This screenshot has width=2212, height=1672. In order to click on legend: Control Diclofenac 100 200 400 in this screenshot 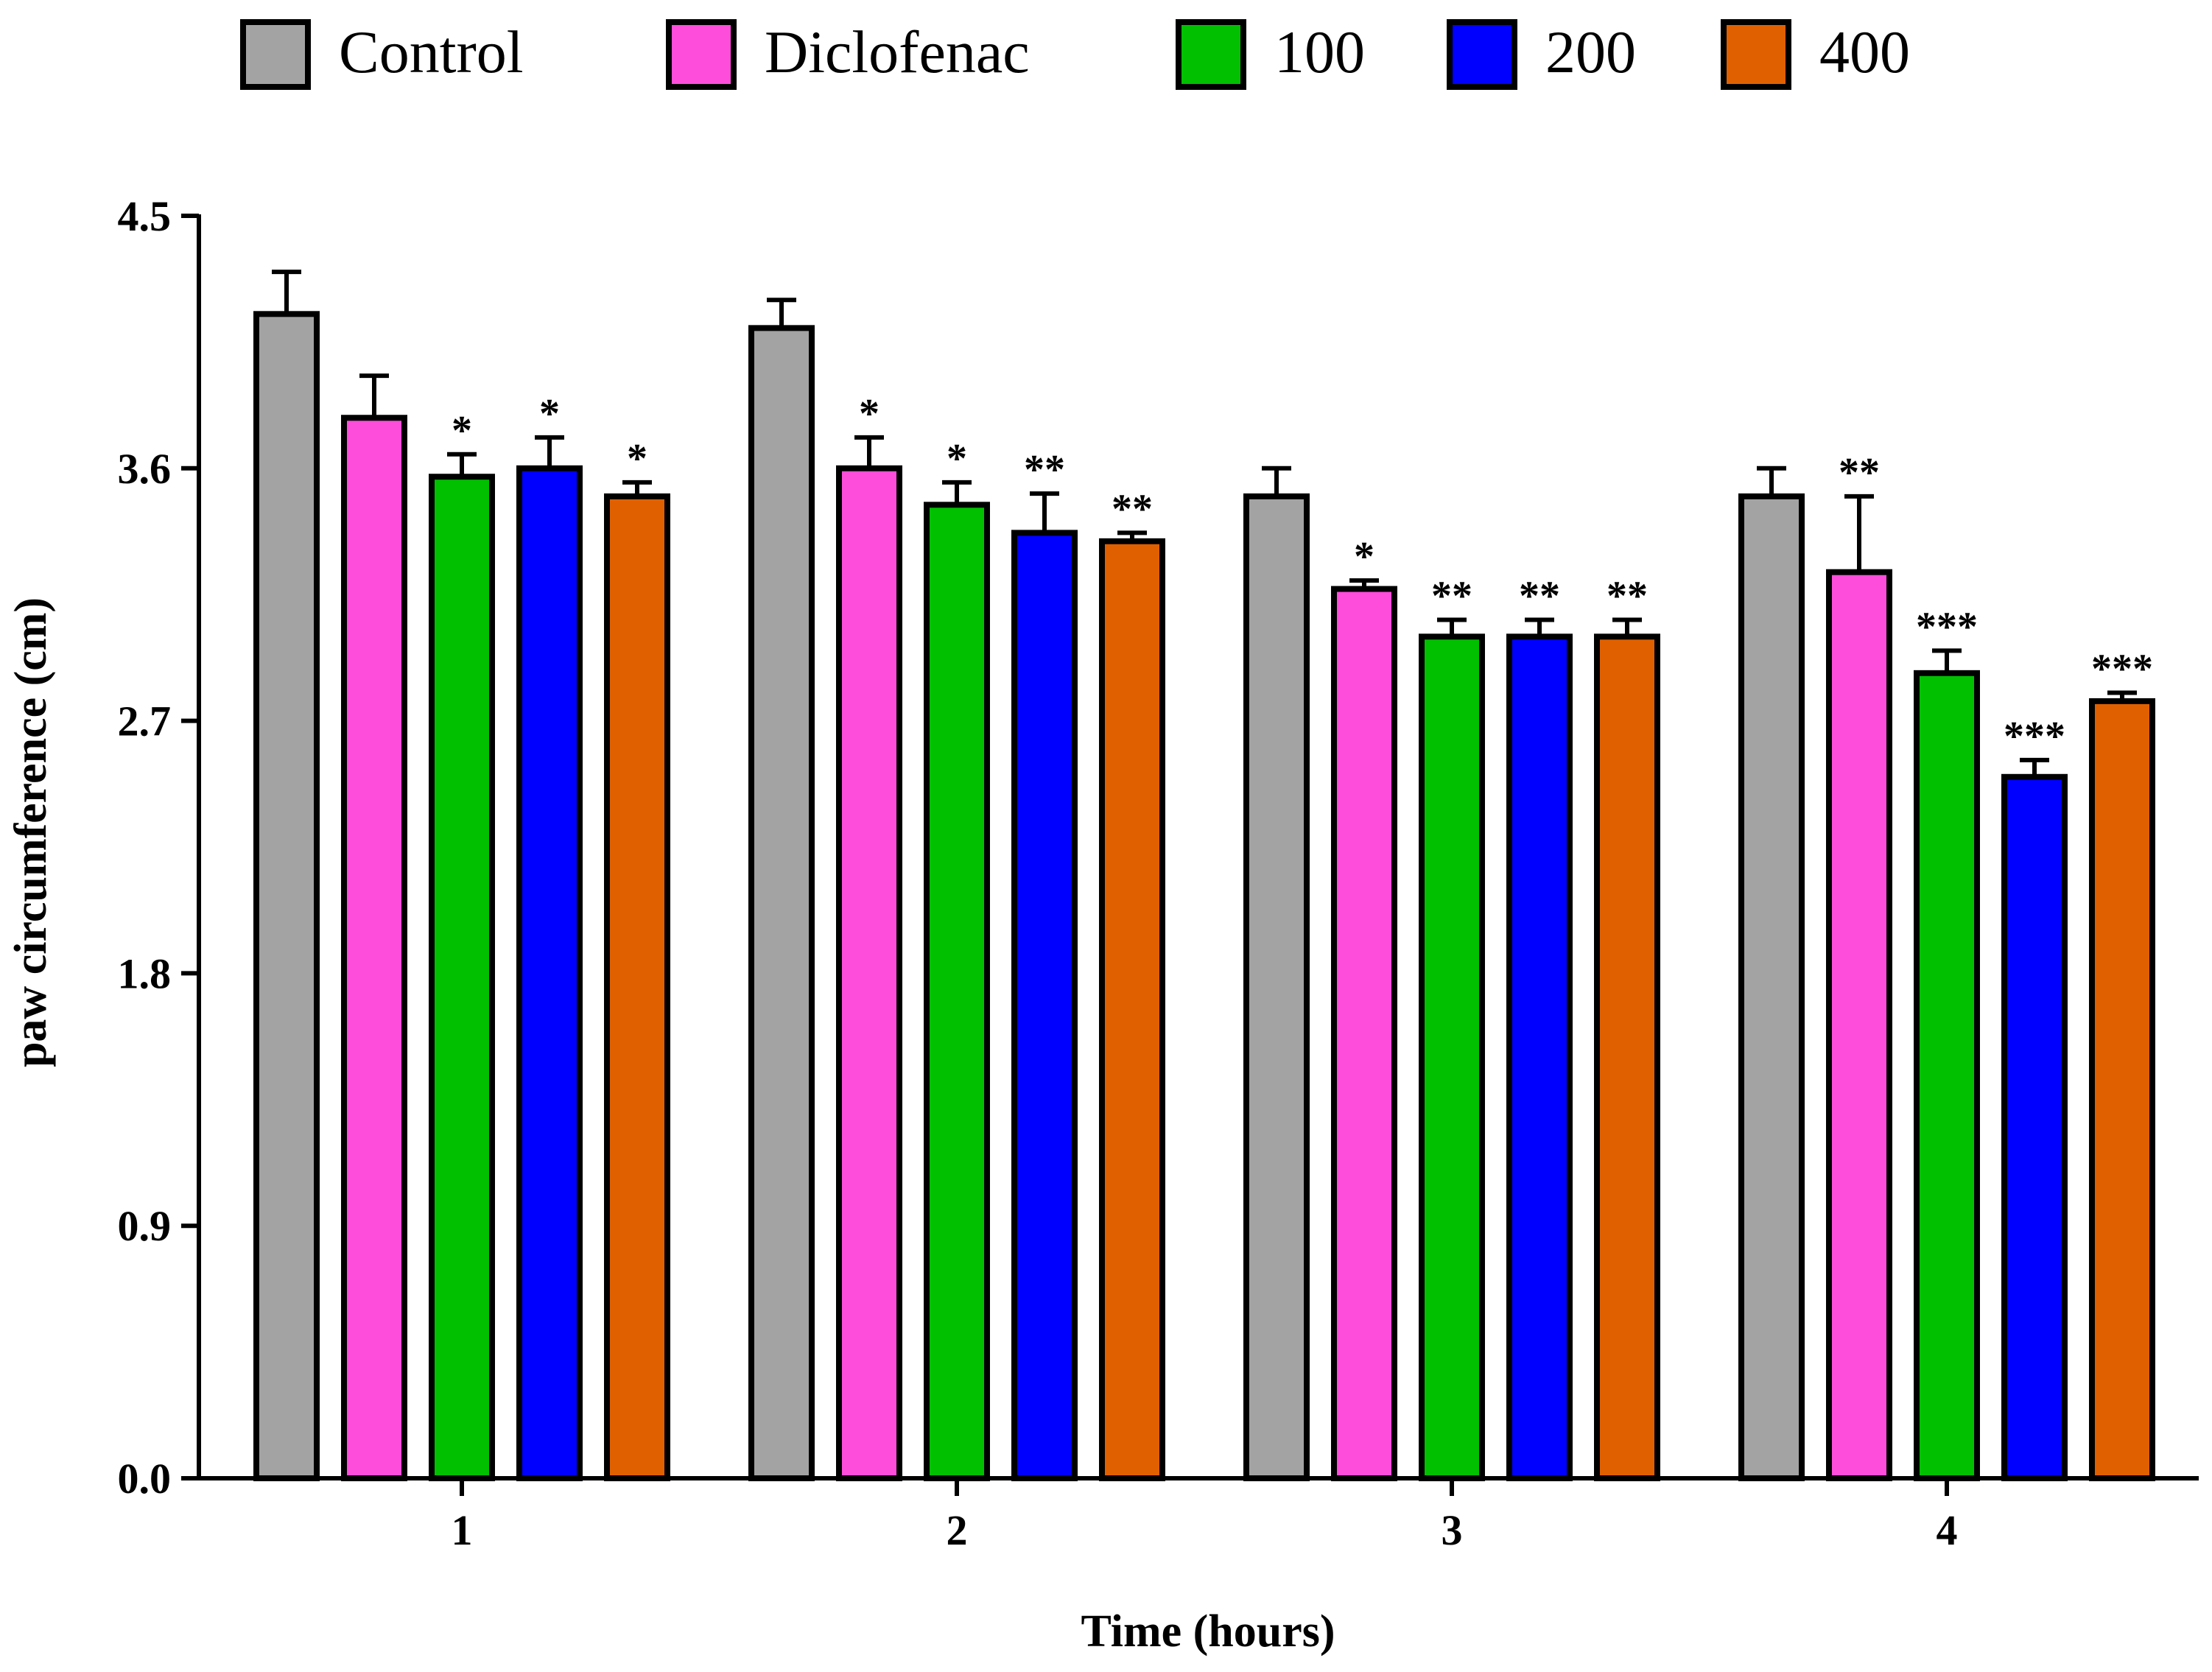, I will do `click(1075, 54)`.